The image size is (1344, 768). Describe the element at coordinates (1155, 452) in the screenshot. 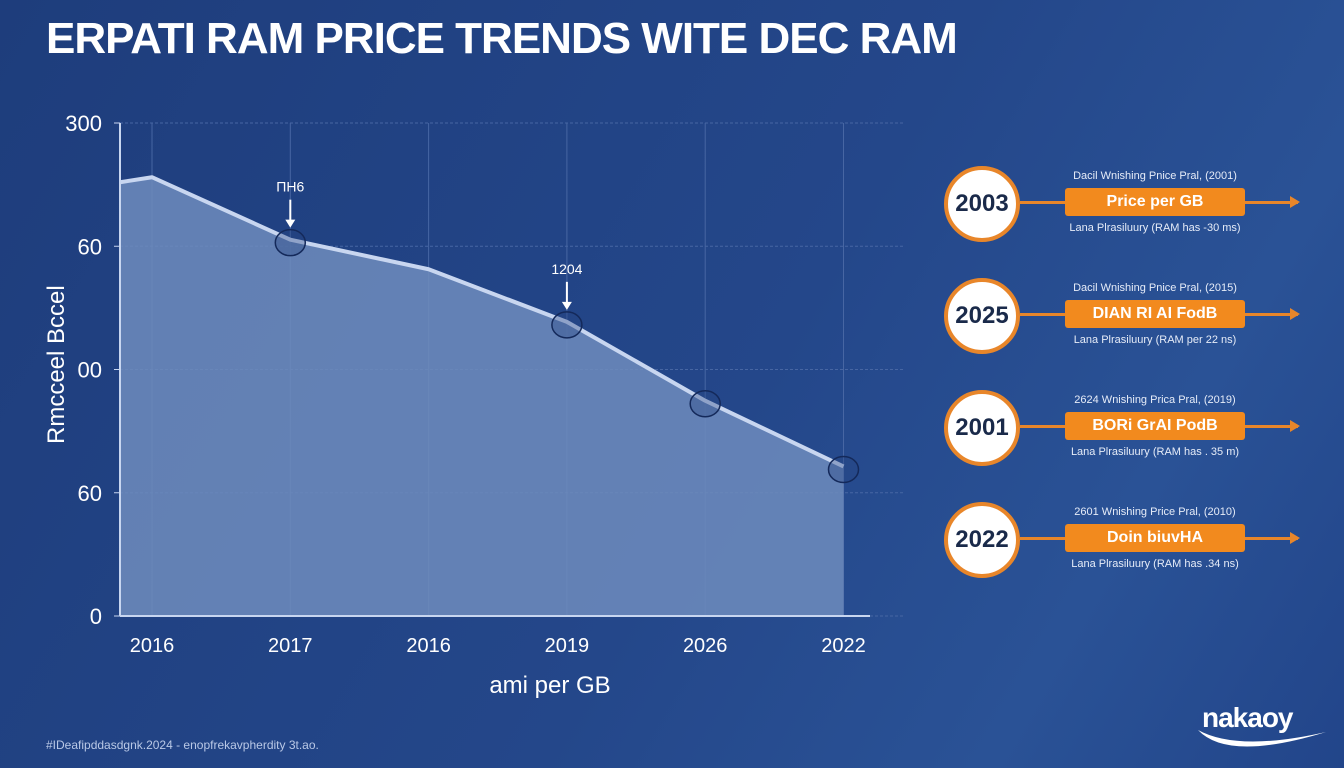

I see `timeline-bottom-text: Lana Plrasiluury (RAM has . 35 m)` at that location.